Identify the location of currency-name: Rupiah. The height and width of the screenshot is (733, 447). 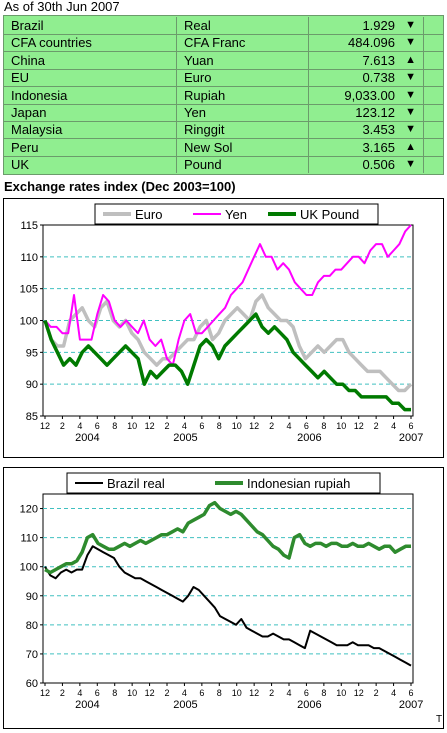
(205, 95).